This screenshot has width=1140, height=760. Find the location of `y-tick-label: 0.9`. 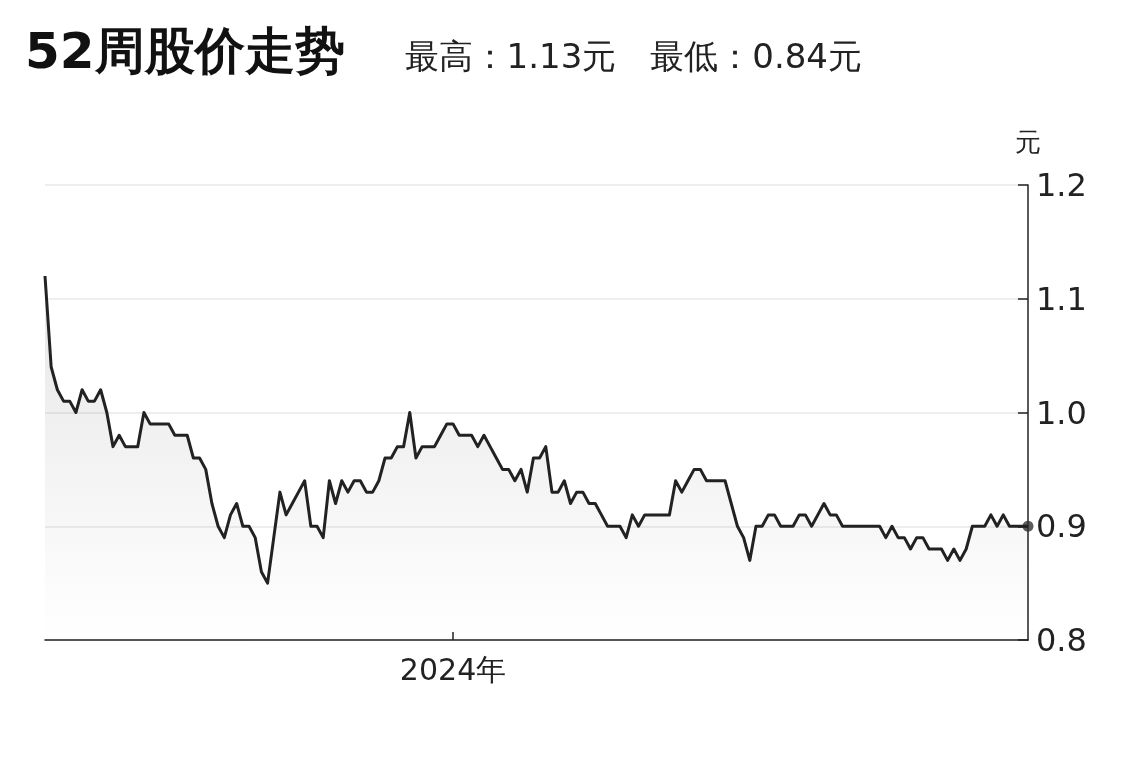

y-tick-label: 0.9 is located at coordinates (1061, 526).